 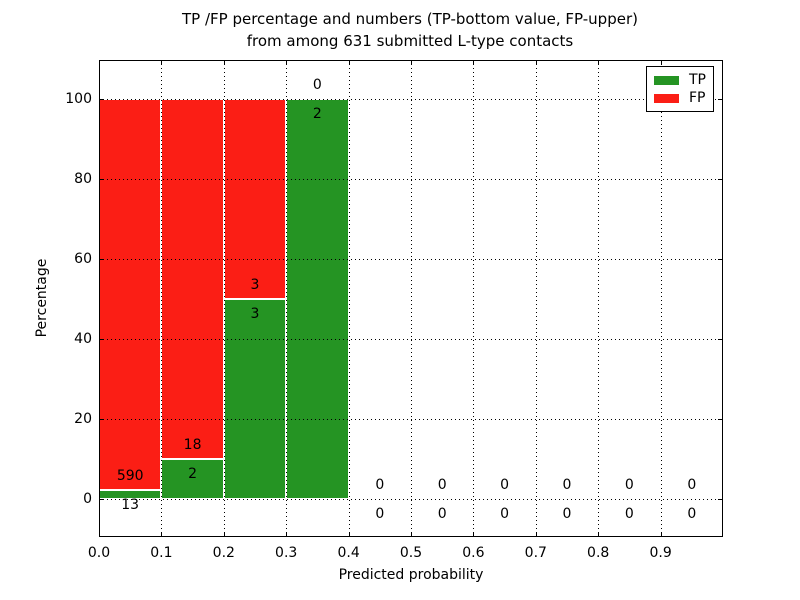 I want to click on x-tick-label: 0.6, so click(x=473, y=553).